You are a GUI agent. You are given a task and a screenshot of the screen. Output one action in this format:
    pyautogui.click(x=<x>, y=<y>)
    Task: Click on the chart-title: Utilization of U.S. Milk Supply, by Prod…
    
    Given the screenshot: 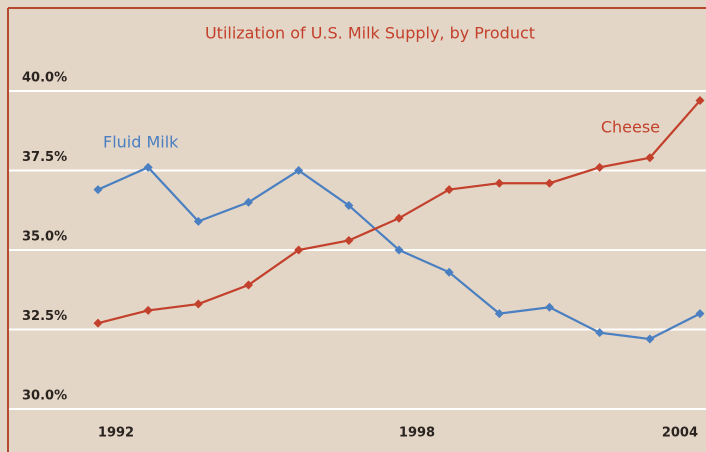 What is the action you would take?
    pyautogui.click(x=370, y=33)
    